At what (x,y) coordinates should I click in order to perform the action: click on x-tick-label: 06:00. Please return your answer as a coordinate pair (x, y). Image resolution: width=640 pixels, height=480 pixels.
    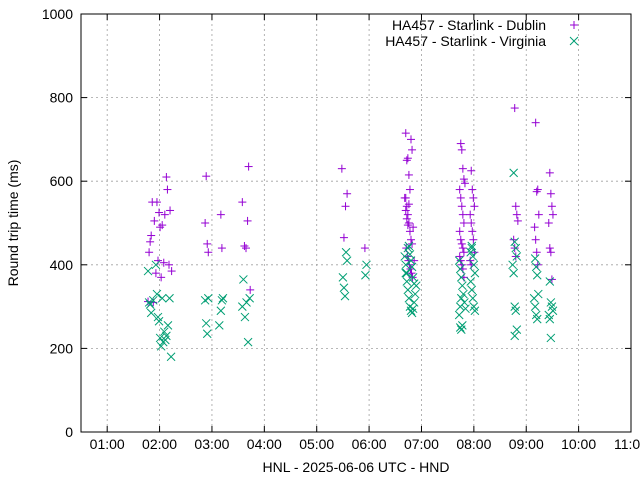
    Looking at the image, I should click on (369, 444).